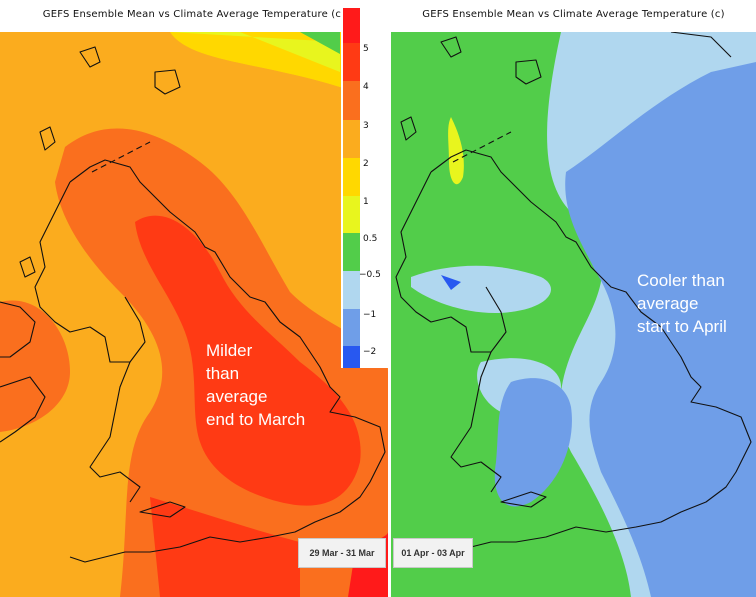 This screenshot has height=597, width=756. What do you see at coordinates (223, 373) in the screenshot?
I see `caption-line: than` at bounding box center [223, 373].